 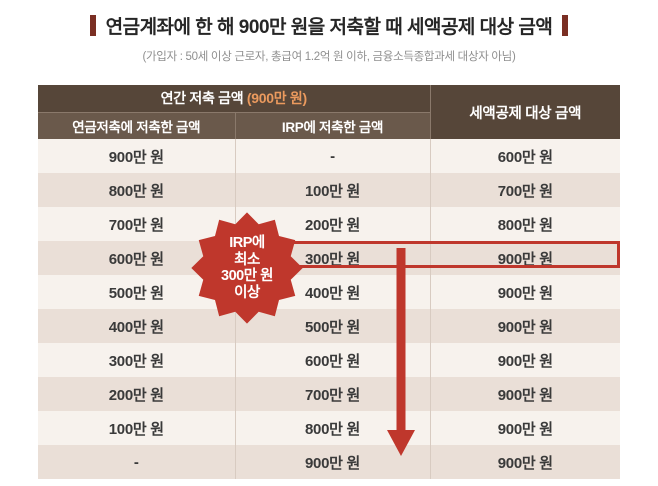 I want to click on col-header-deduction: 세액공제 대상 금액, so click(x=524, y=112).